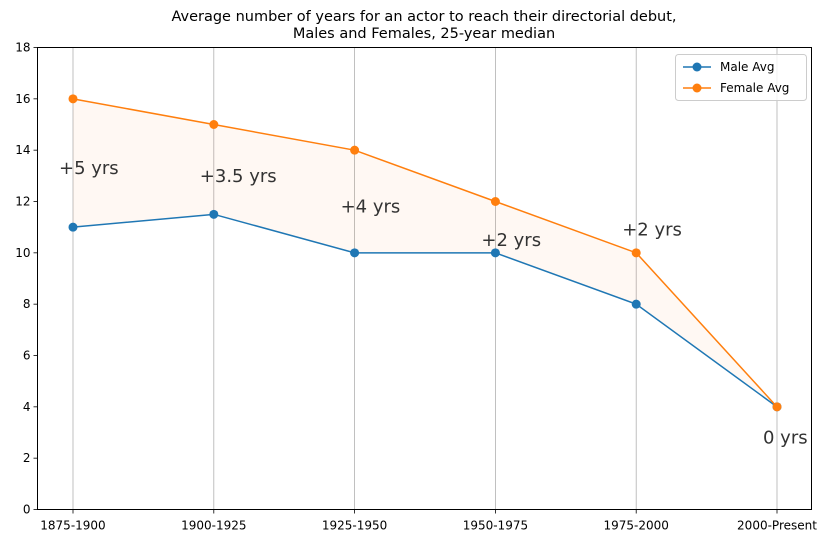  I want to click on chart-title-line-2: Males and Females, 25-year median, so click(424, 34).